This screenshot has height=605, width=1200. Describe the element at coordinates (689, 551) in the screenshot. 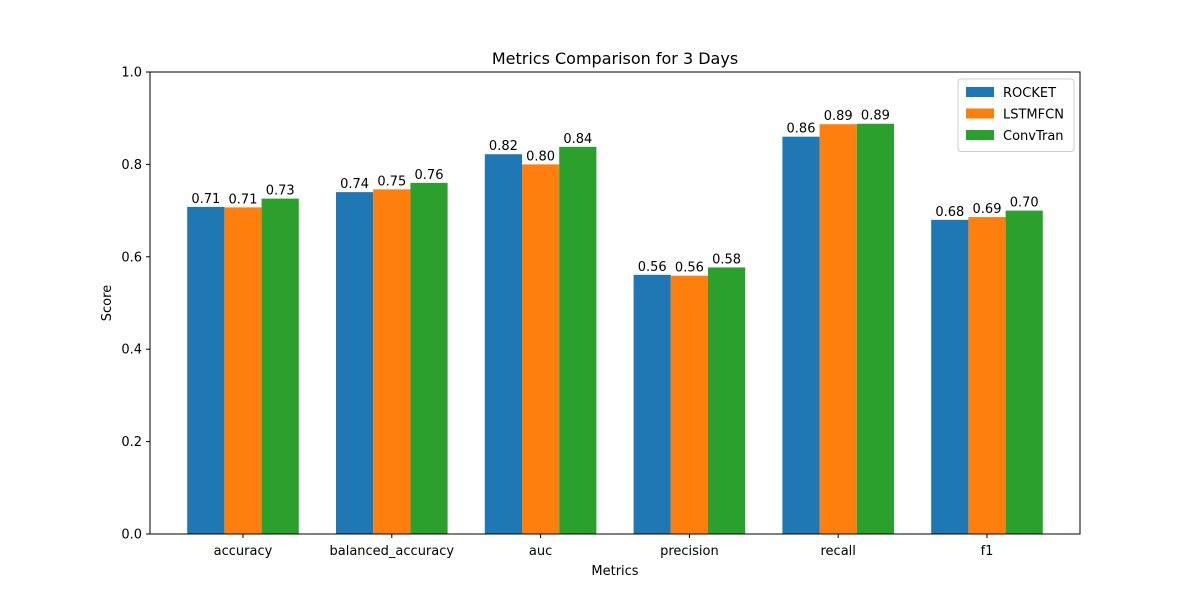

I see `x-tick-label: precision` at that location.